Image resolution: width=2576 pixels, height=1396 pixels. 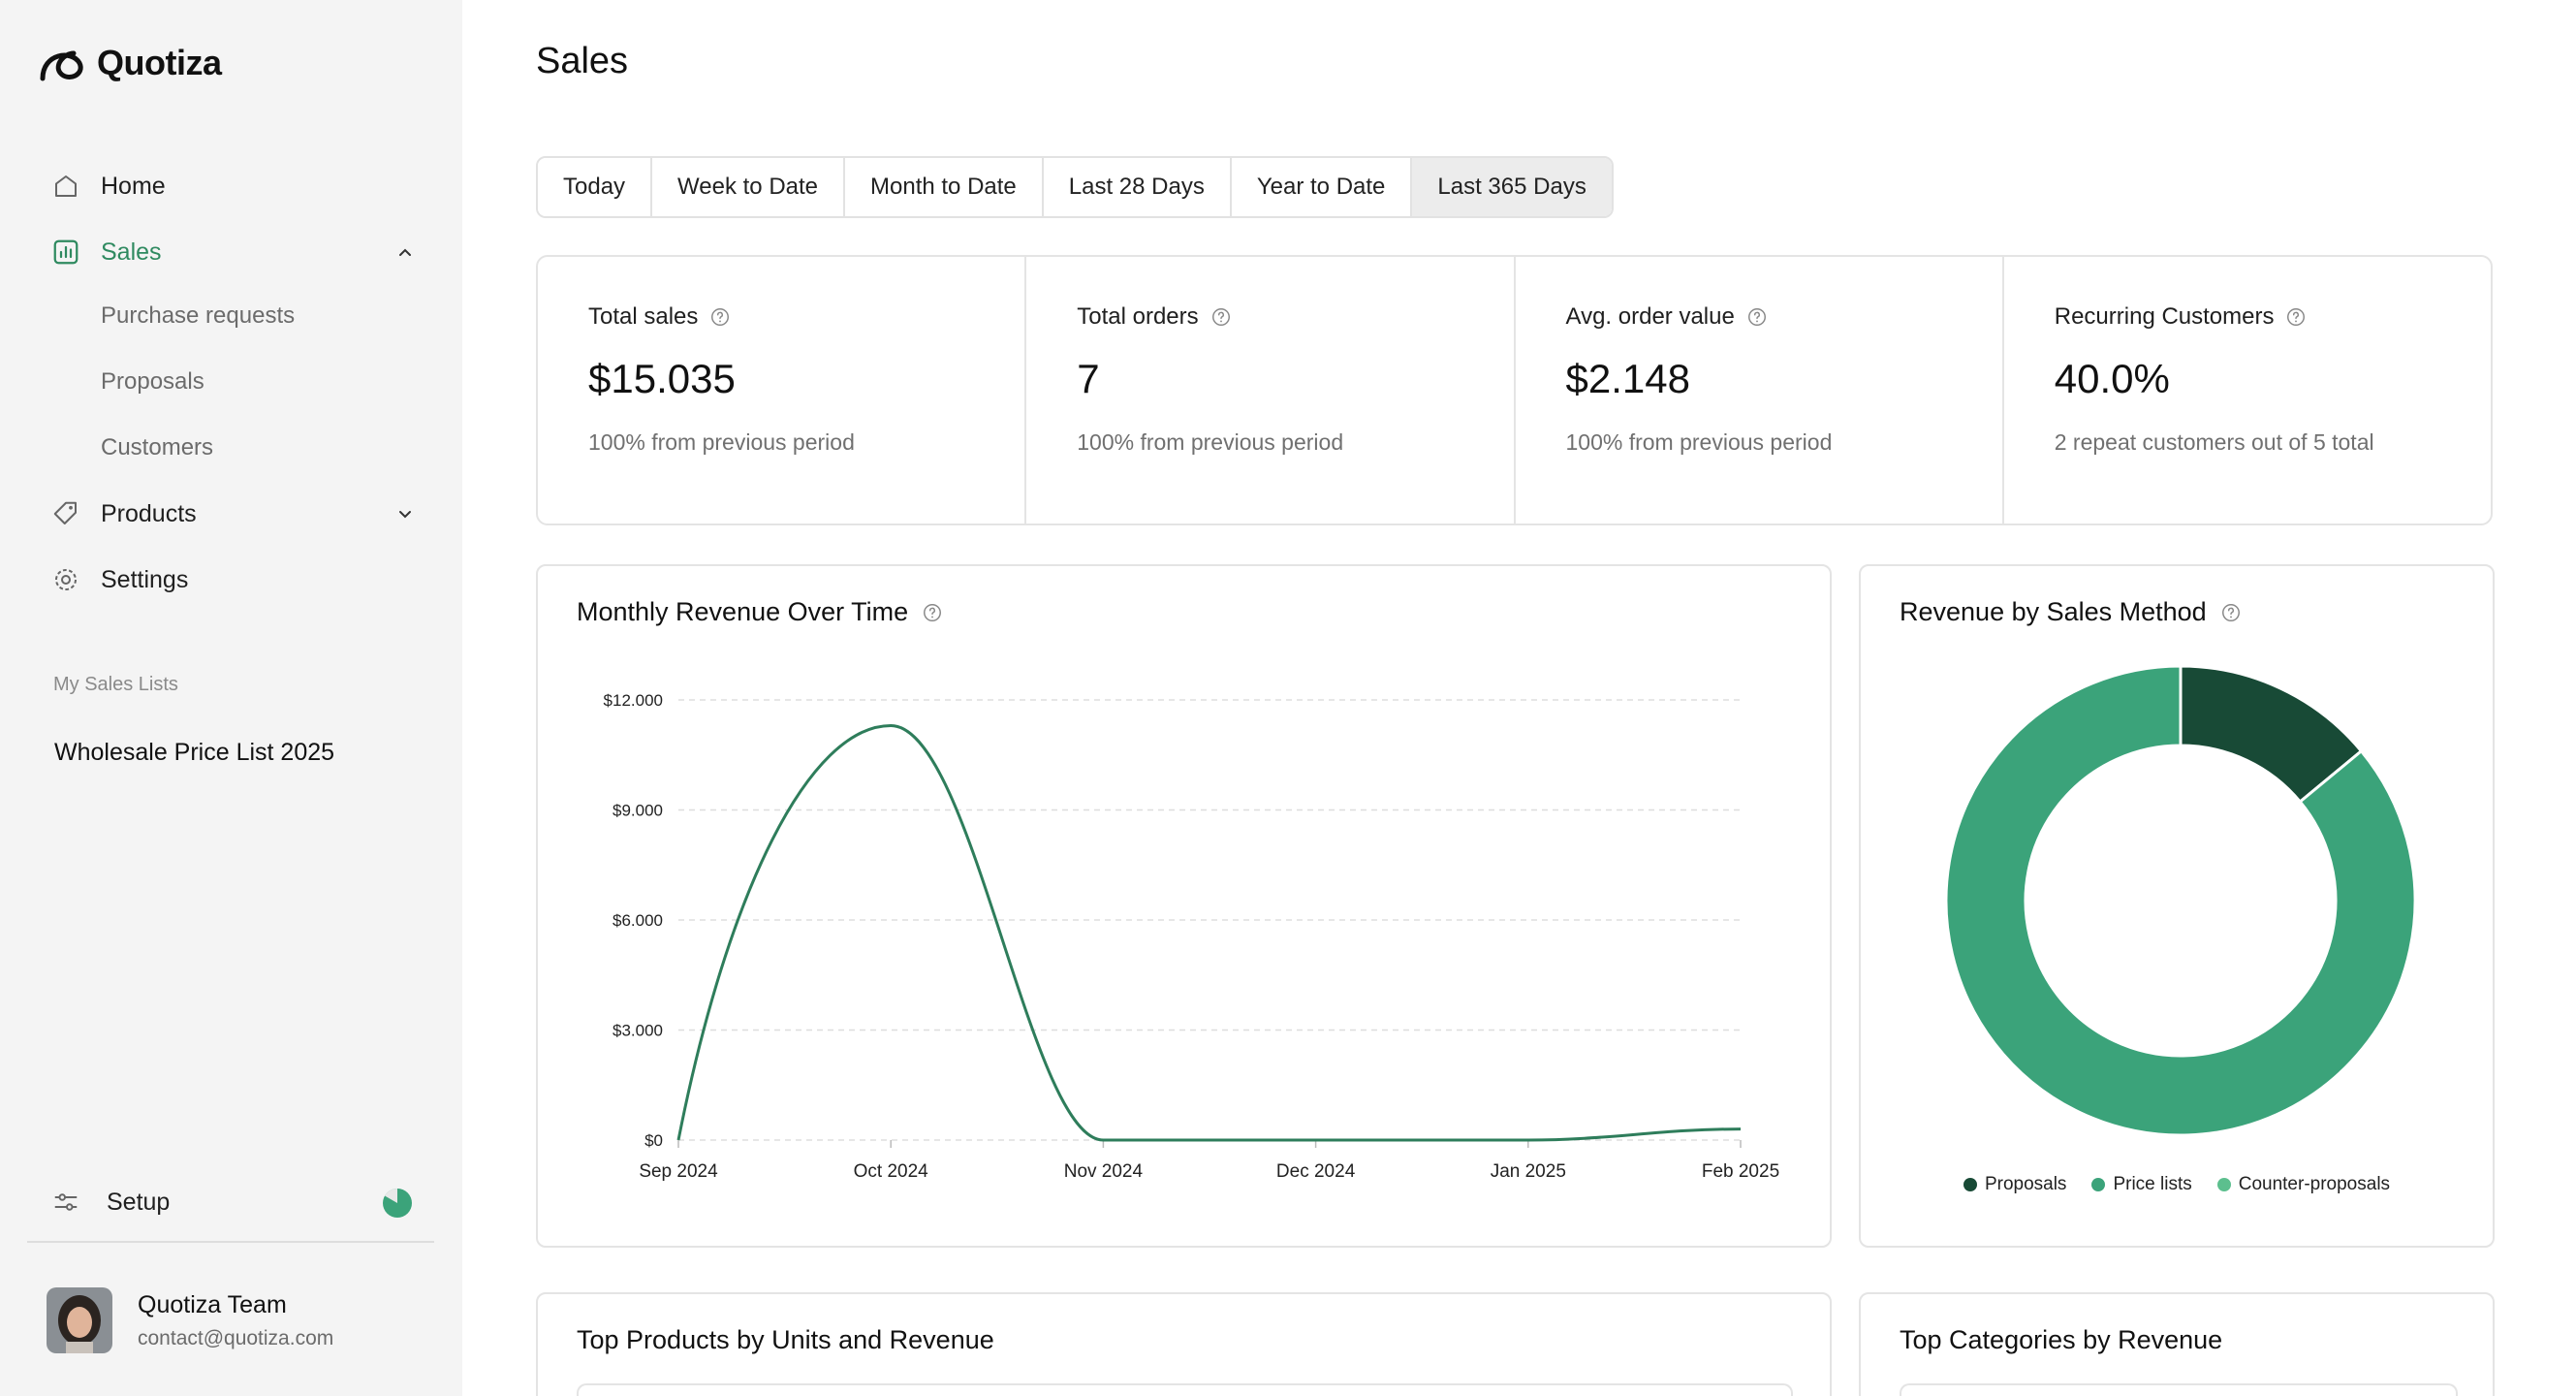 What do you see at coordinates (2053, 611) in the screenshot?
I see `card-title: Revenue by Sales Method` at bounding box center [2053, 611].